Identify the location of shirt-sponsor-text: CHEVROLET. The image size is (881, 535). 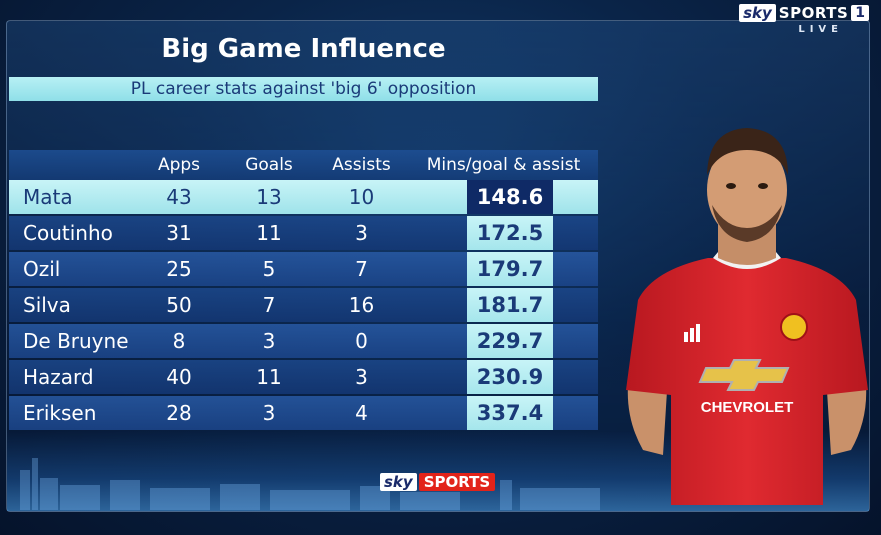
(747, 407).